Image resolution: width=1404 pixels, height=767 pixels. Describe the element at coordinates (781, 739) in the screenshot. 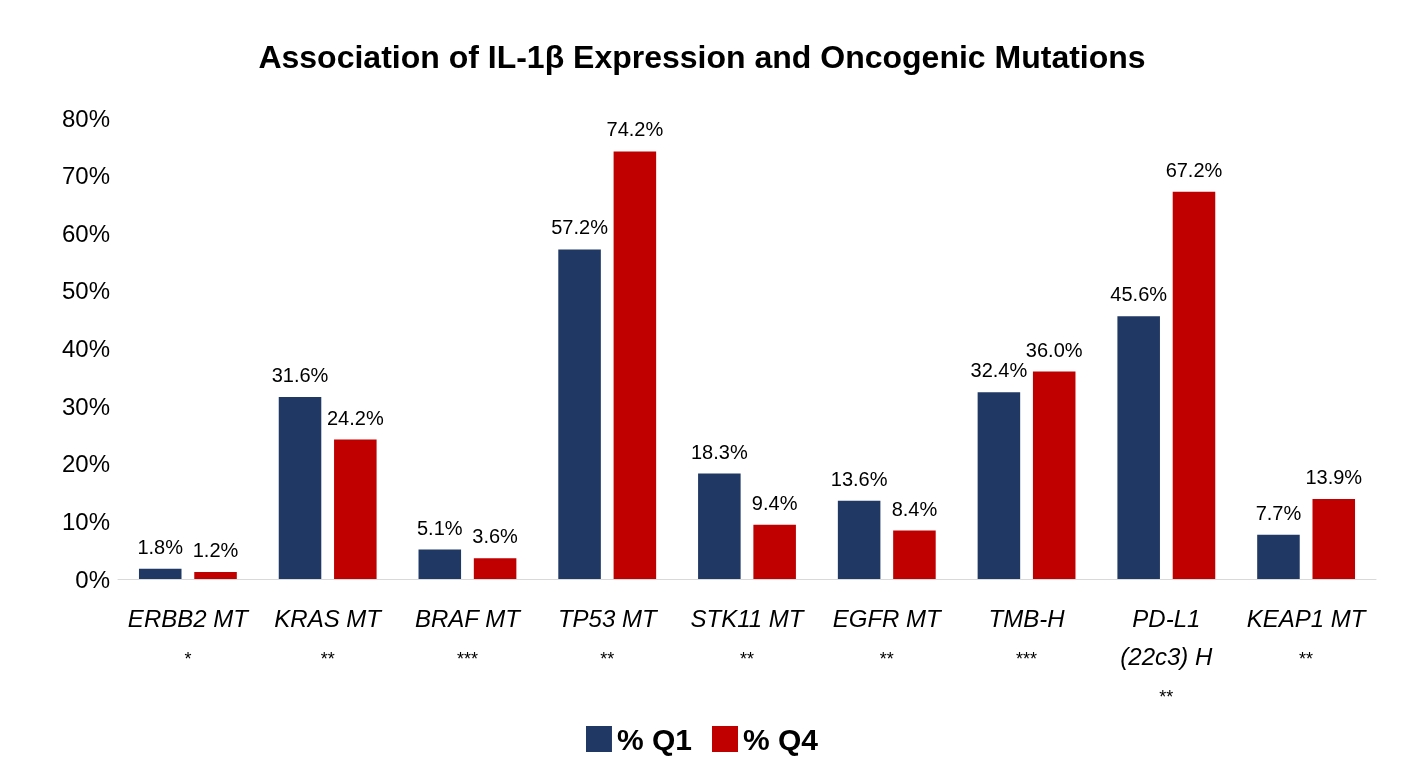

I see `legend-label: % Q4` at that location.